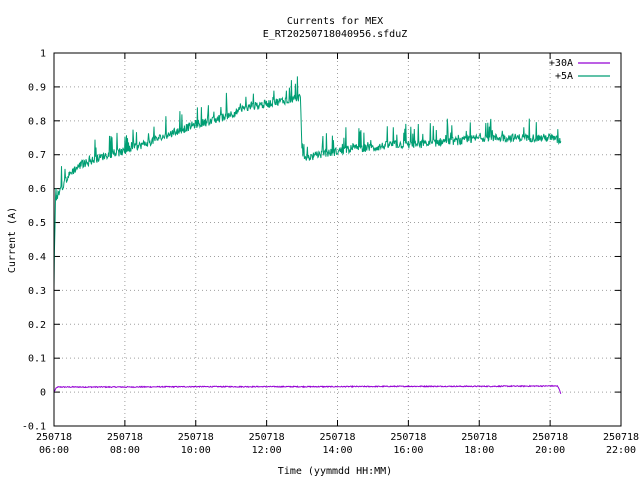 The height and width of the screenshot is (480, 640). Describe the element at coordinates (550, 450) in the screenshot. I see `x-tick-label-time: 20:00` at that location.